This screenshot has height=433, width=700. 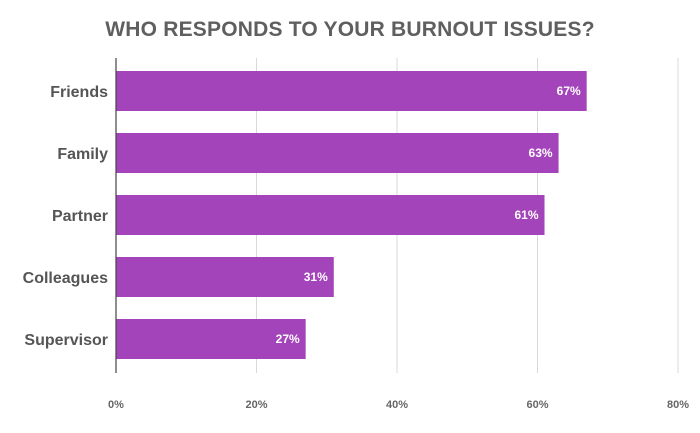 I want to click on category-label: Friends, so click(x=79, y=92).